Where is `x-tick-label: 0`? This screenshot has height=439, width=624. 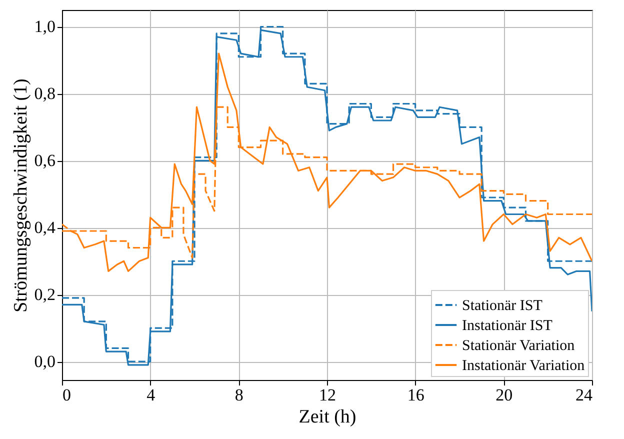 x-tick-label: 0 is located at coordinates (66, 395).